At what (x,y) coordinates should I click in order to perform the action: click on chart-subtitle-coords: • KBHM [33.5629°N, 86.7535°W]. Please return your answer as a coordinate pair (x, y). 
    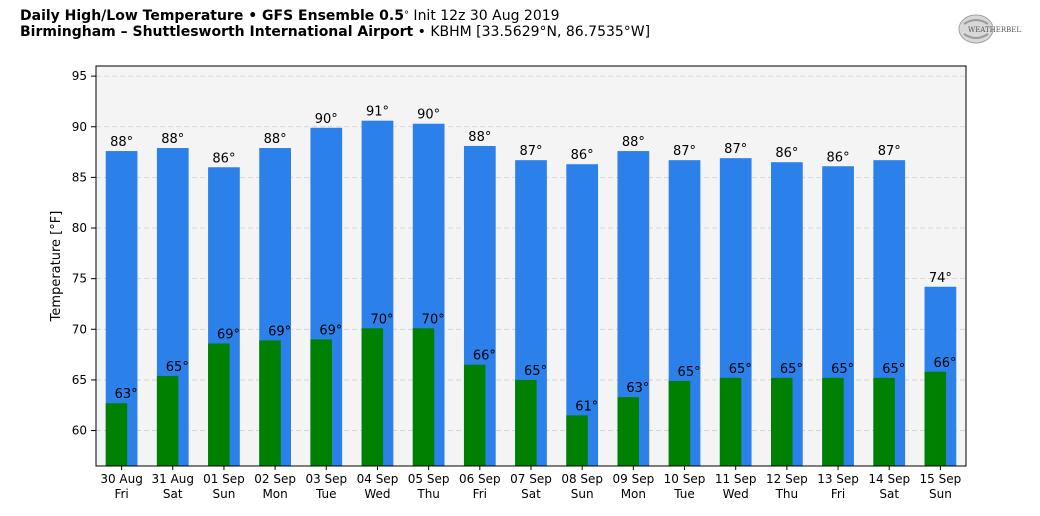
    Looking at the image, I should click on (532, 32).